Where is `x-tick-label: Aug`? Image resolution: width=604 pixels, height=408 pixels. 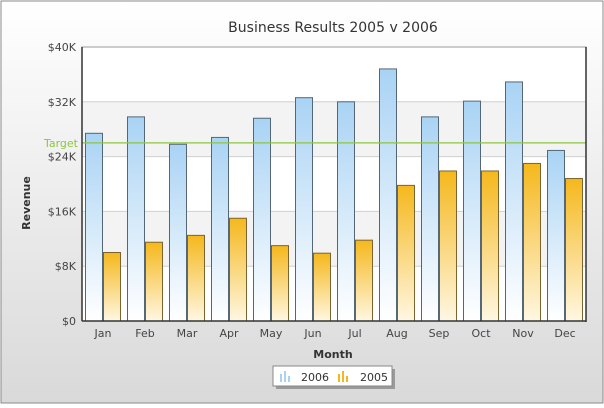 x-tick-label: Aug is located at coordinates (396, 333).